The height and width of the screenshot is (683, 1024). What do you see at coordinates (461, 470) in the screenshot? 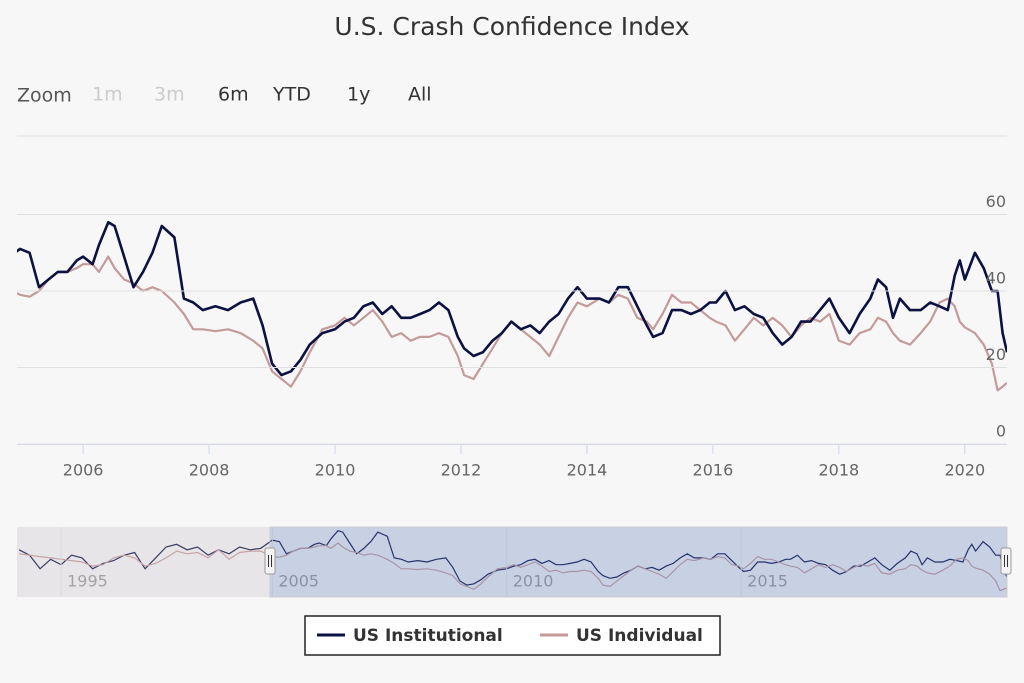
I see `x-tick-label: 2012` at bounding box center [461, 470].